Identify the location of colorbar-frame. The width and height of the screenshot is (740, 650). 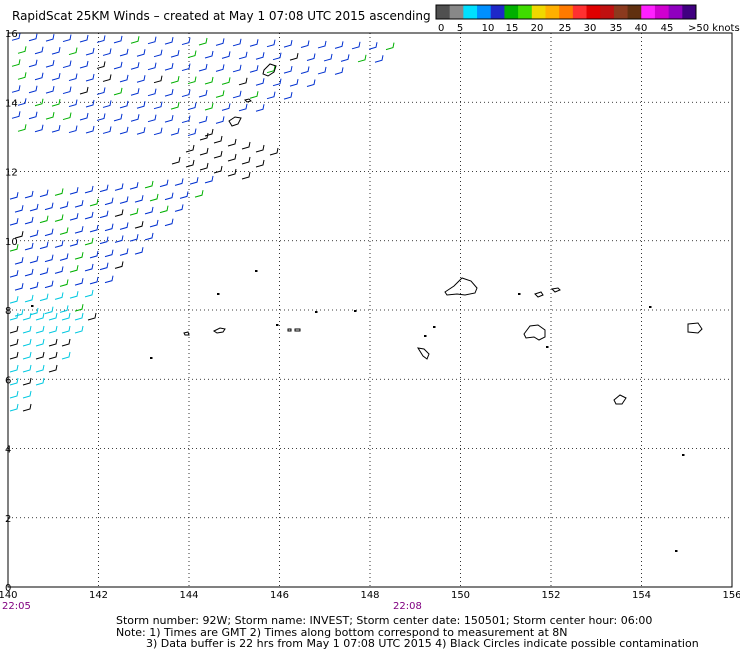
(566, 12).